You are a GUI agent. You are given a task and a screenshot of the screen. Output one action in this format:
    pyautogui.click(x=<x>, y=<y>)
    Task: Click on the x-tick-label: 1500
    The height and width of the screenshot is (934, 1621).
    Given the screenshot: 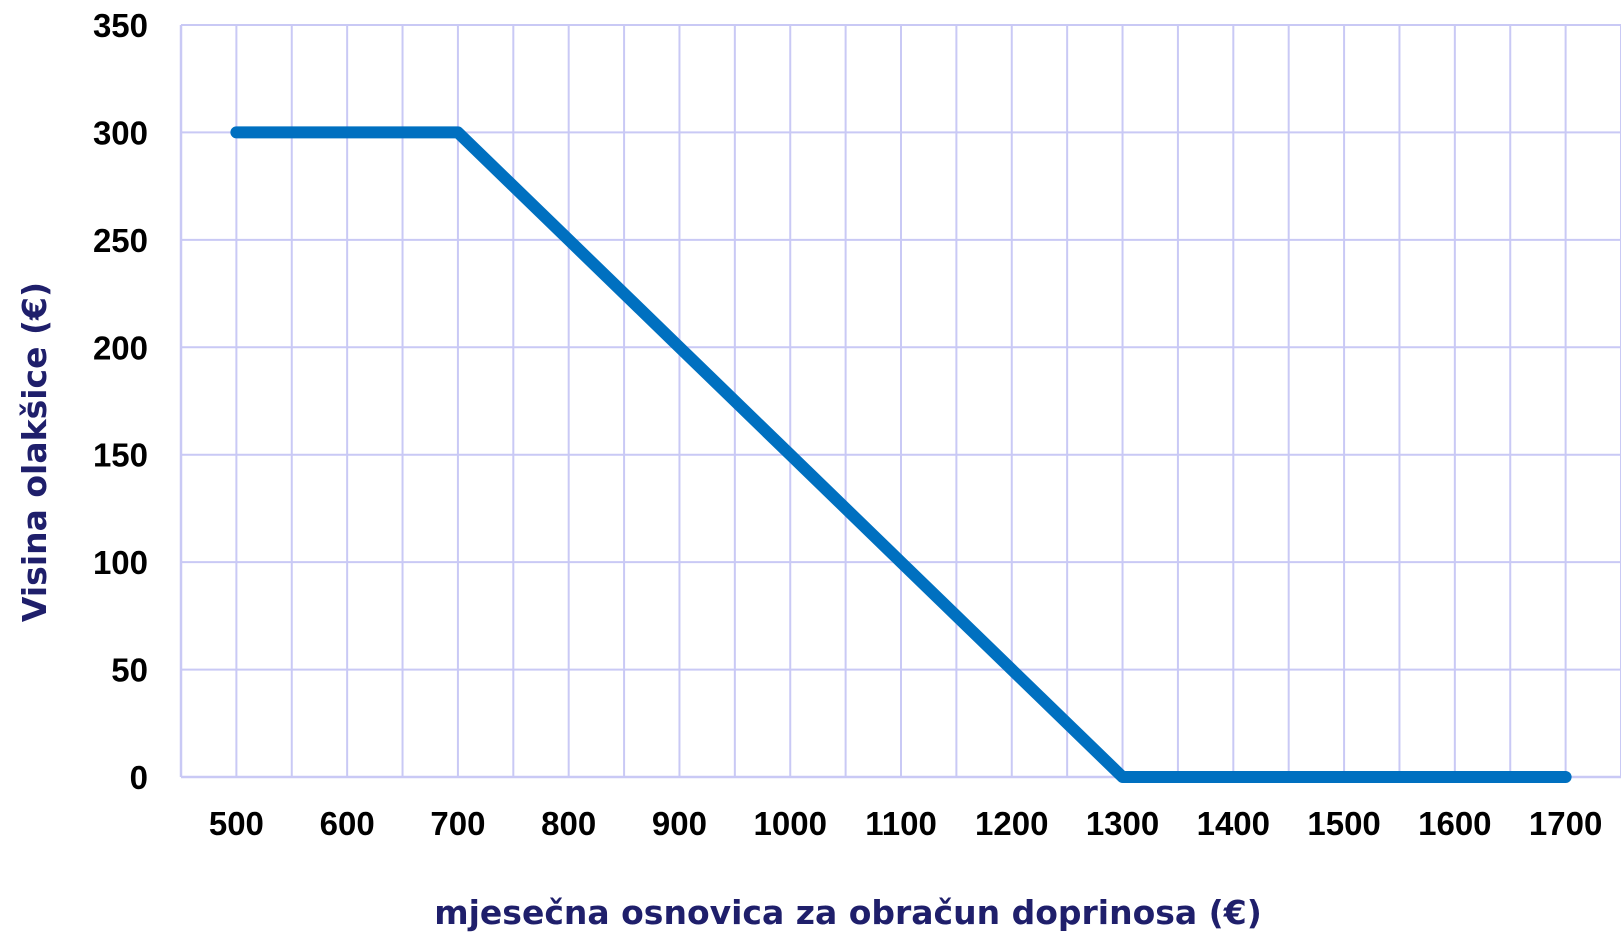 What is the action you would take?
    pyautogui.click(x=1343, y=823)
    